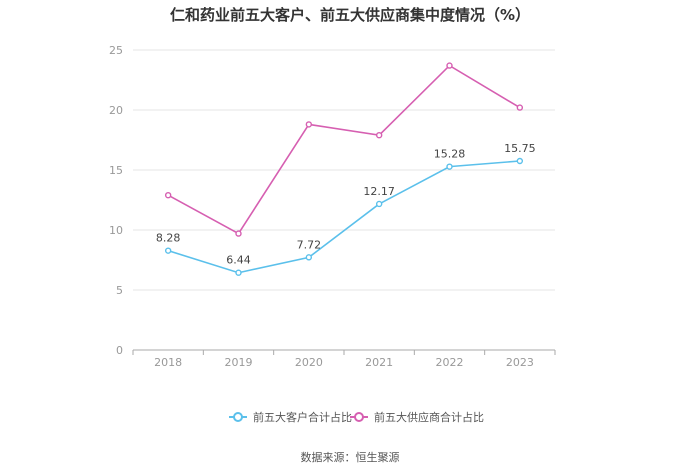 The width and height of the screenshot is (700, 473). I want to click on data-label: 12.17, so click(379, 191).